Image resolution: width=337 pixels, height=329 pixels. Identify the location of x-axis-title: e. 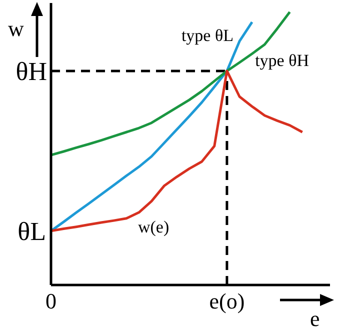
(315, 317).